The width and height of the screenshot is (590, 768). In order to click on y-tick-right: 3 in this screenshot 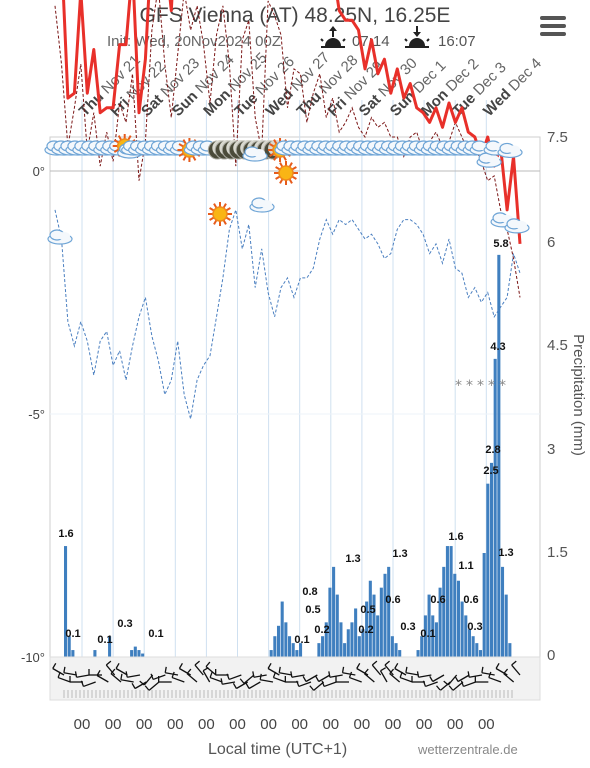, I will do `click(551, 449)`.